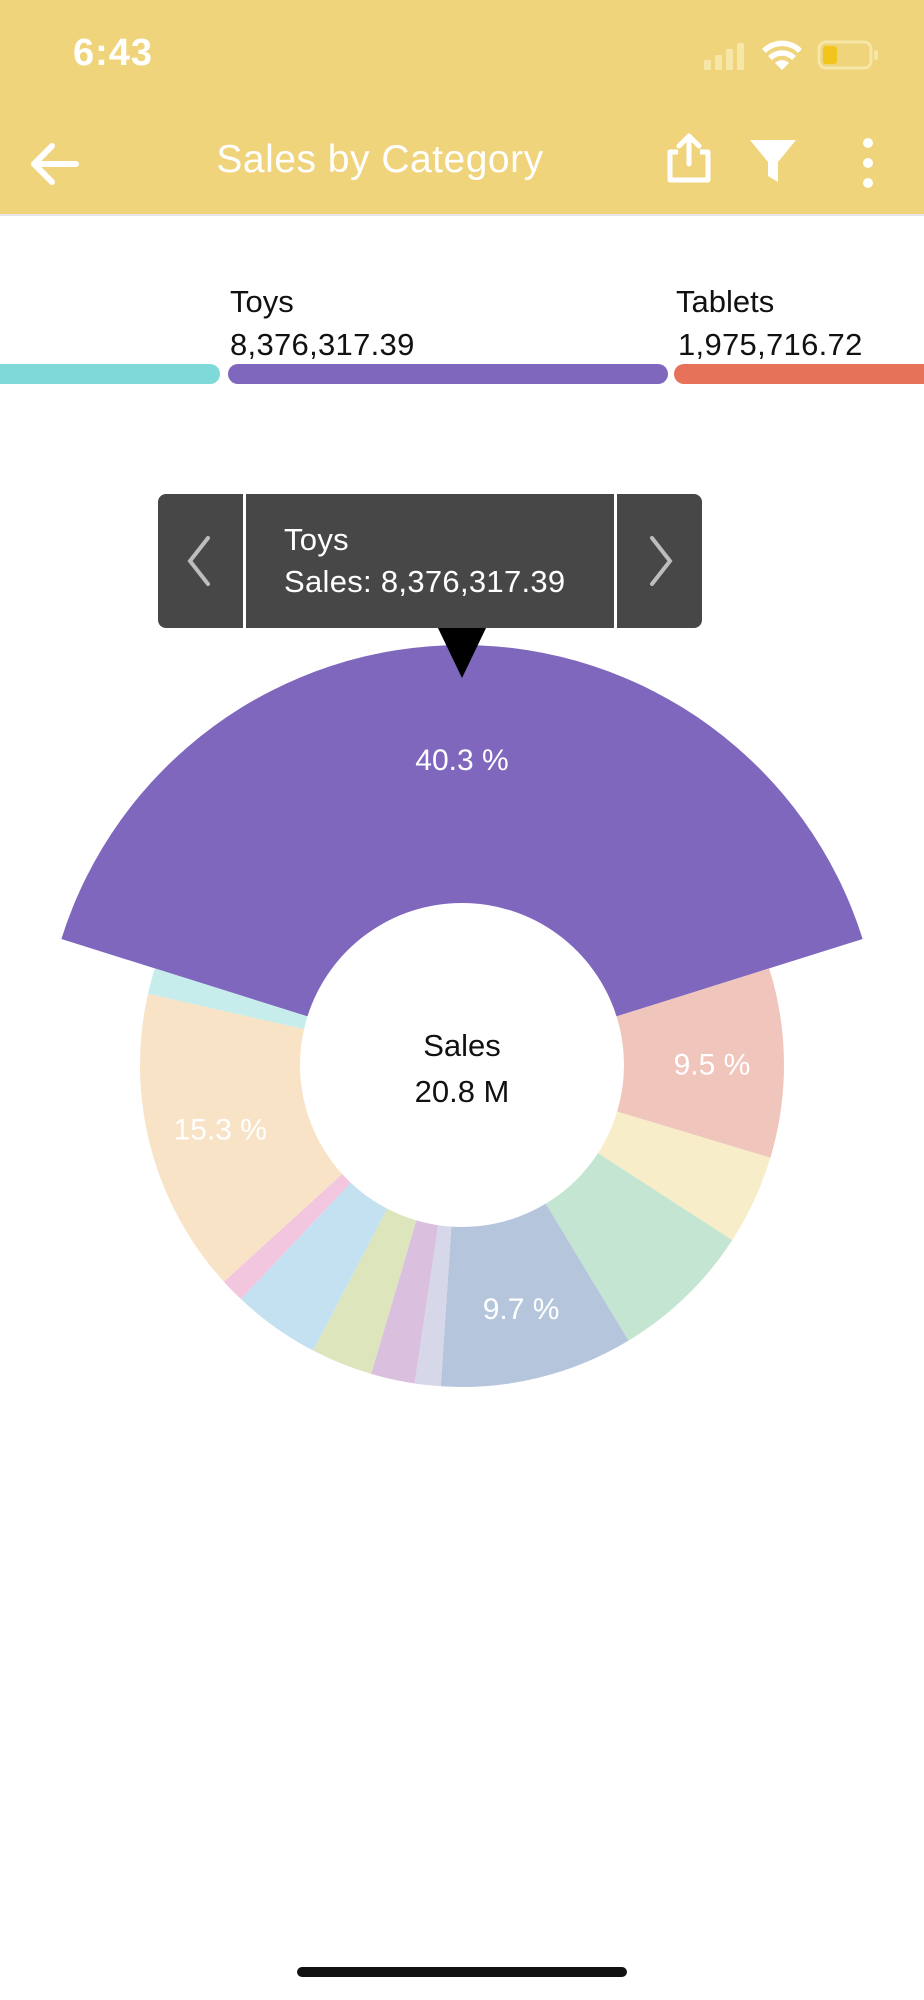 Image resolution: width=924 pixels, height=2000 pixels. What do you see at coordinates (782, 55) in the screenshot?
I see `wifi-icon` at bounding box center [782, 55].